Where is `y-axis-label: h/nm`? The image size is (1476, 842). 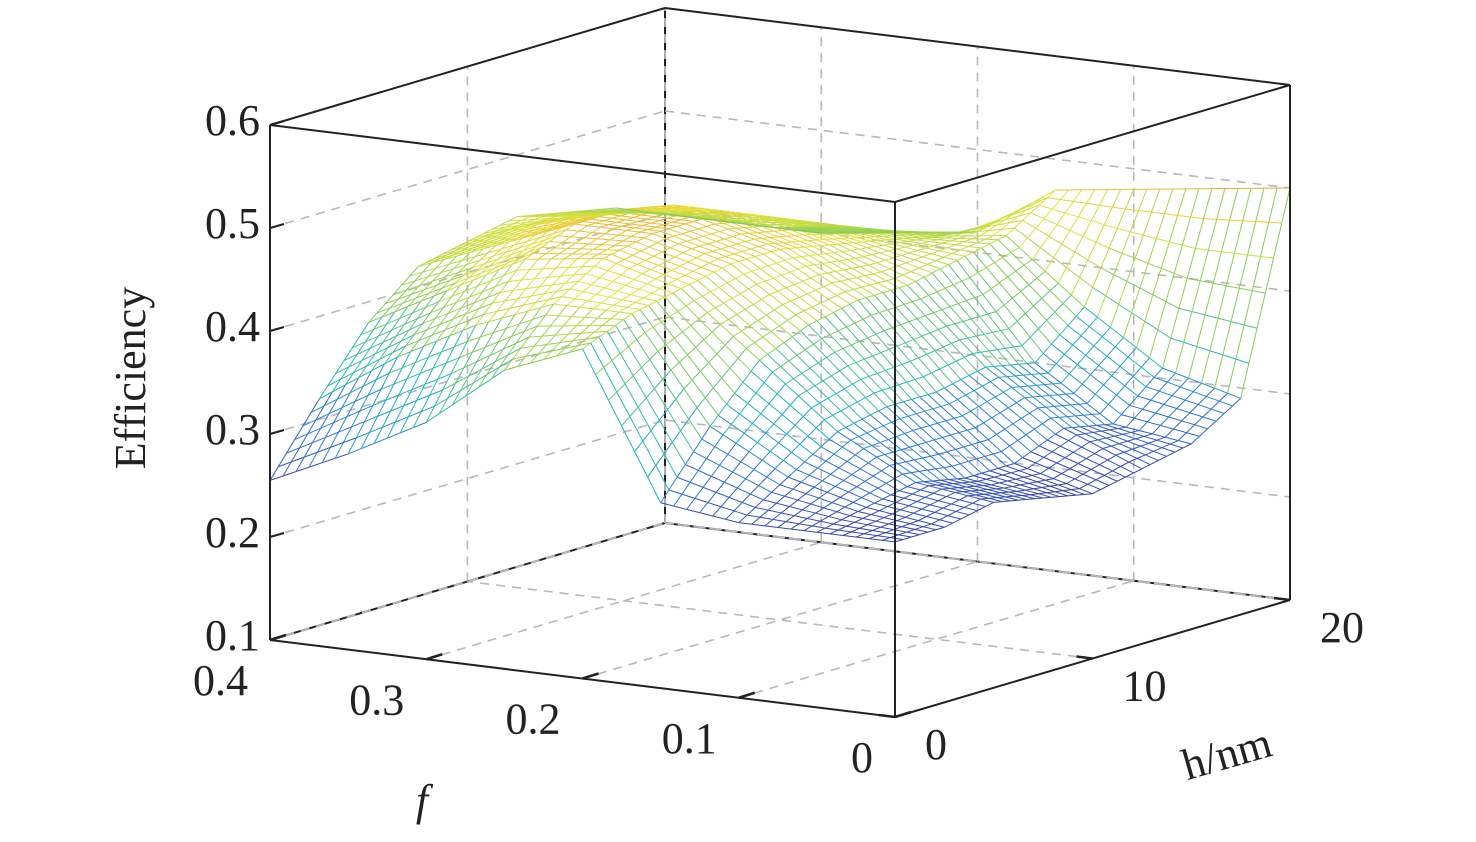 y-axis-label: h/nm is located at coordinates (1227, 754).